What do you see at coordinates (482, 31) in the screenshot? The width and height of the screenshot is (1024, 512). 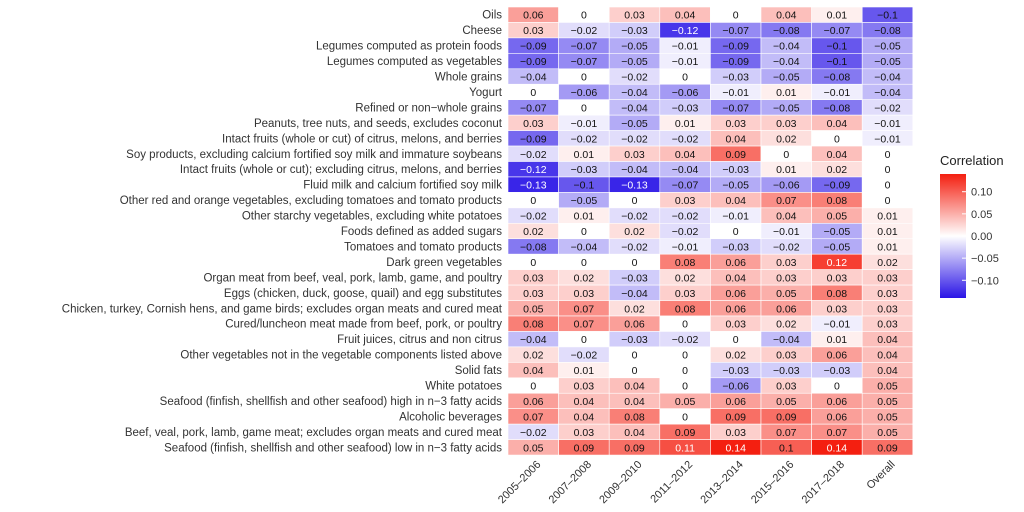 I see `row-label: Cheese` at bounding box center [482, 31].